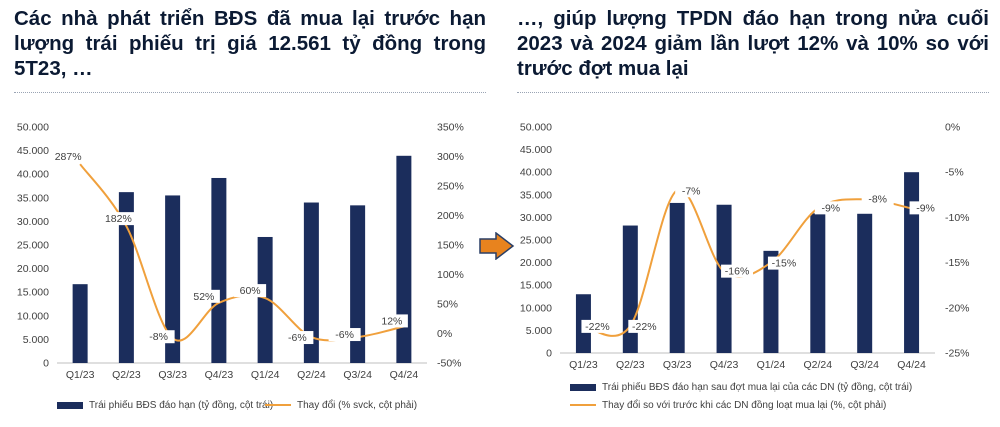  I want to click on right-axis-tick: 50%, so click(447, 305).